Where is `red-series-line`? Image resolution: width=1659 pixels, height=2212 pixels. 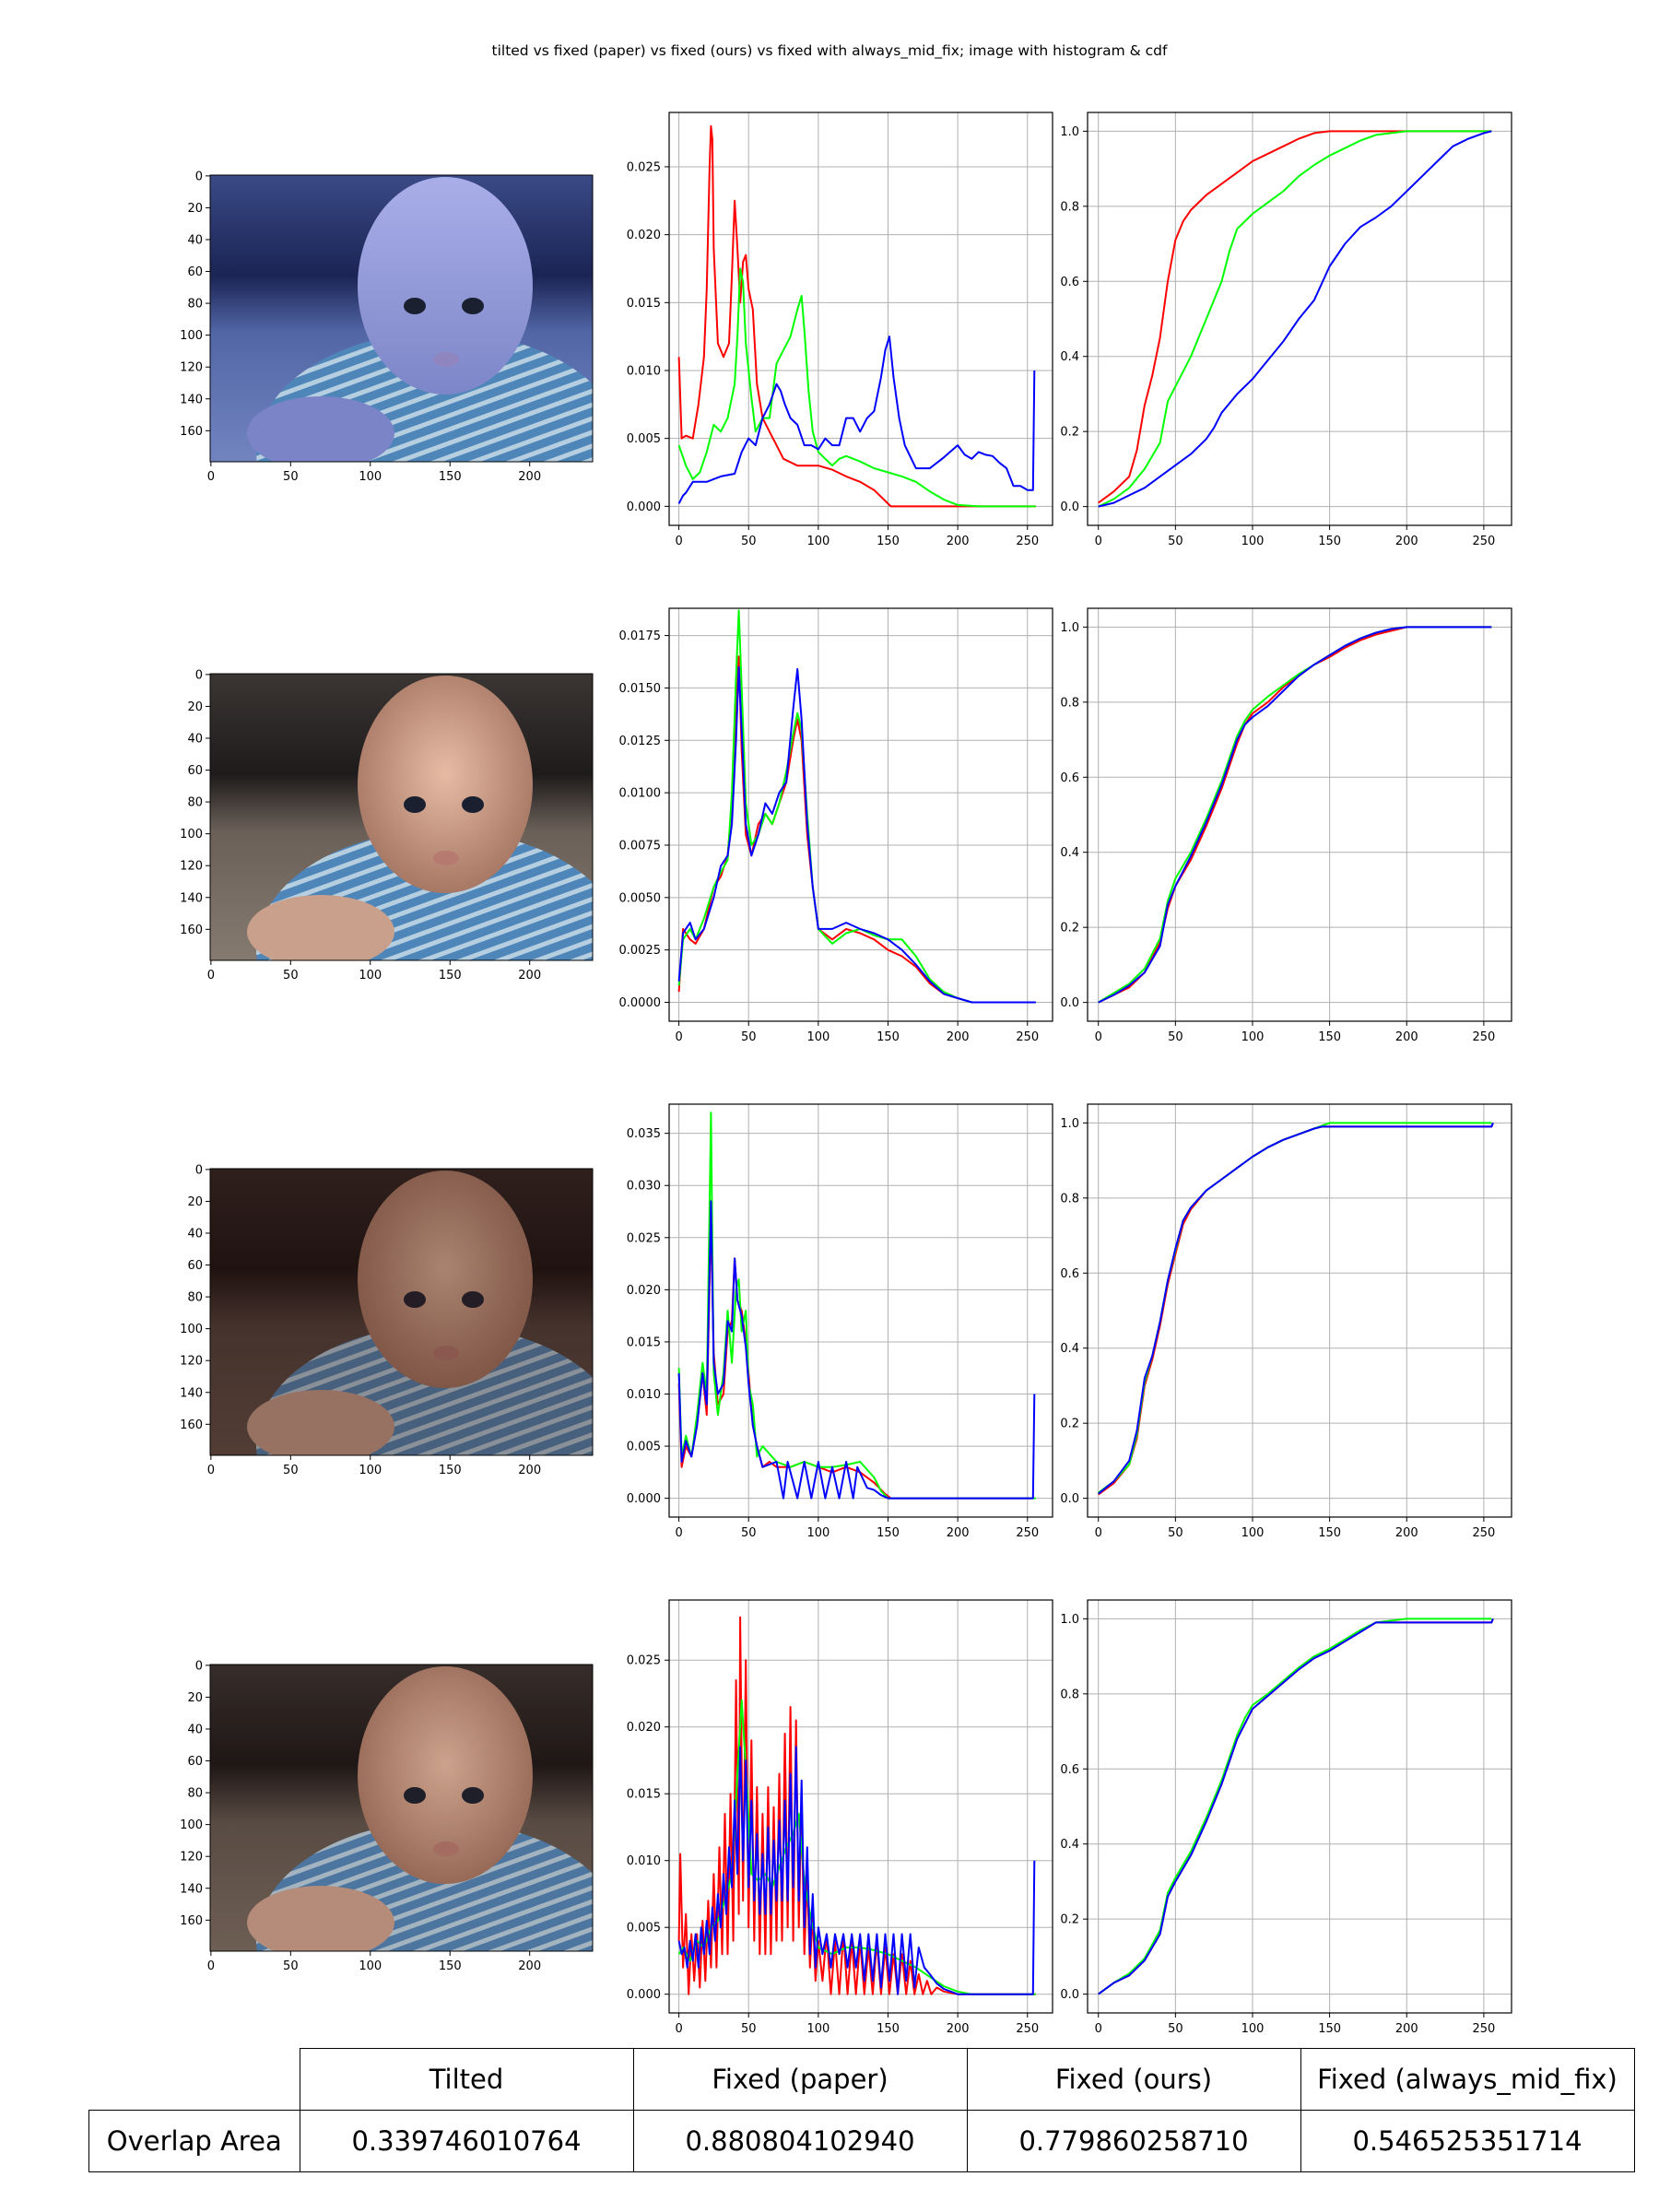 red-series-line is located at coordinates (856, 316).